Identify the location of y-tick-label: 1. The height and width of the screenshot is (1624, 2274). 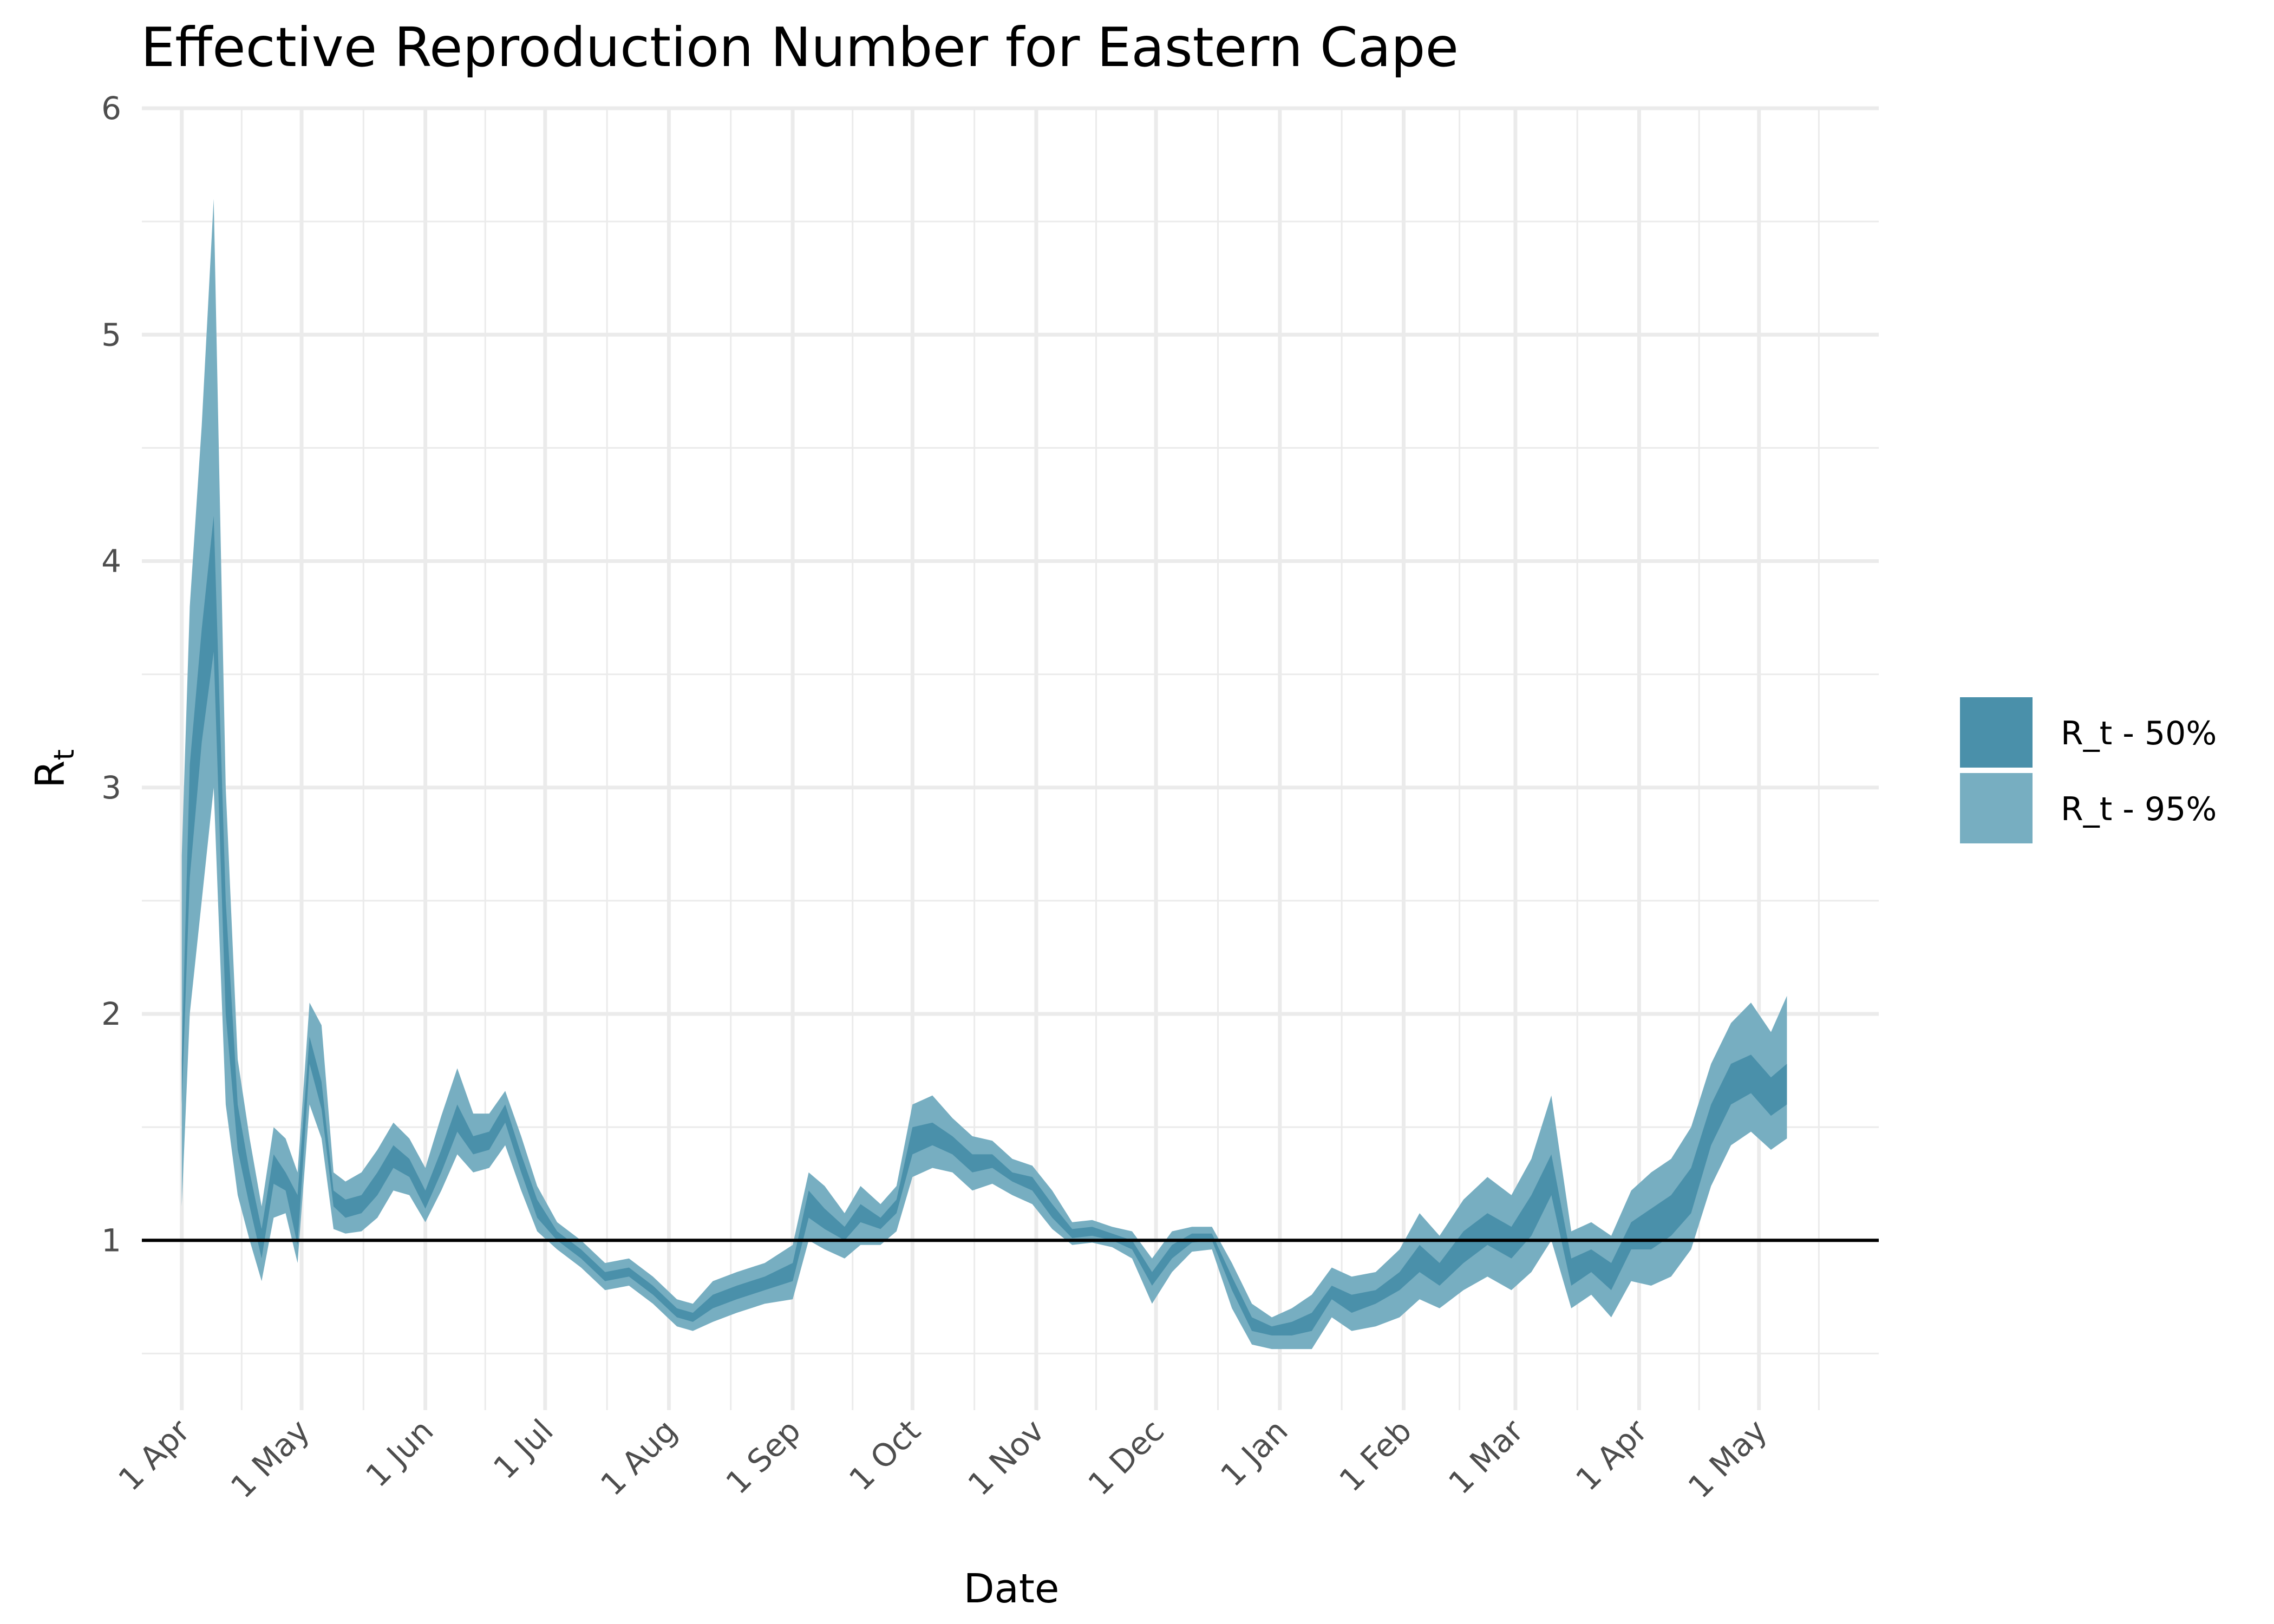
(111, 1241).